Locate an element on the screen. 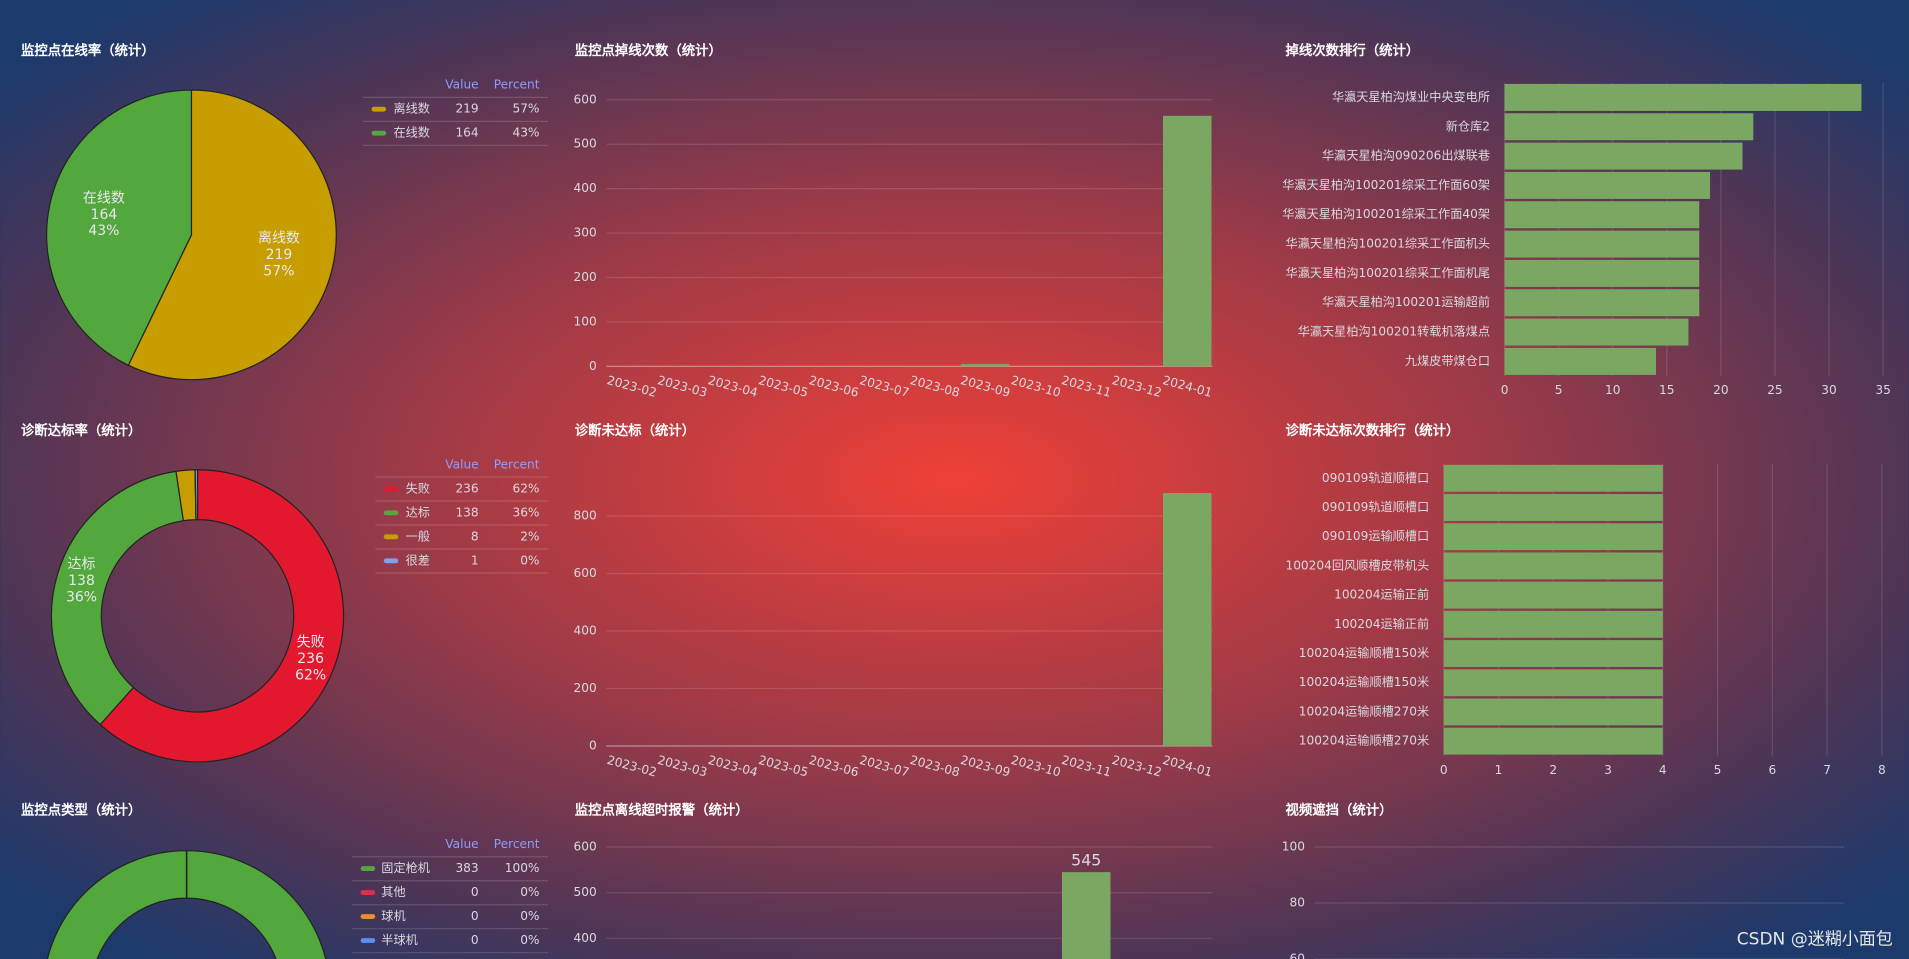 This screenshot has width=1909, height=959. slice-label-line: 36% is located at coordinates (81, 597).